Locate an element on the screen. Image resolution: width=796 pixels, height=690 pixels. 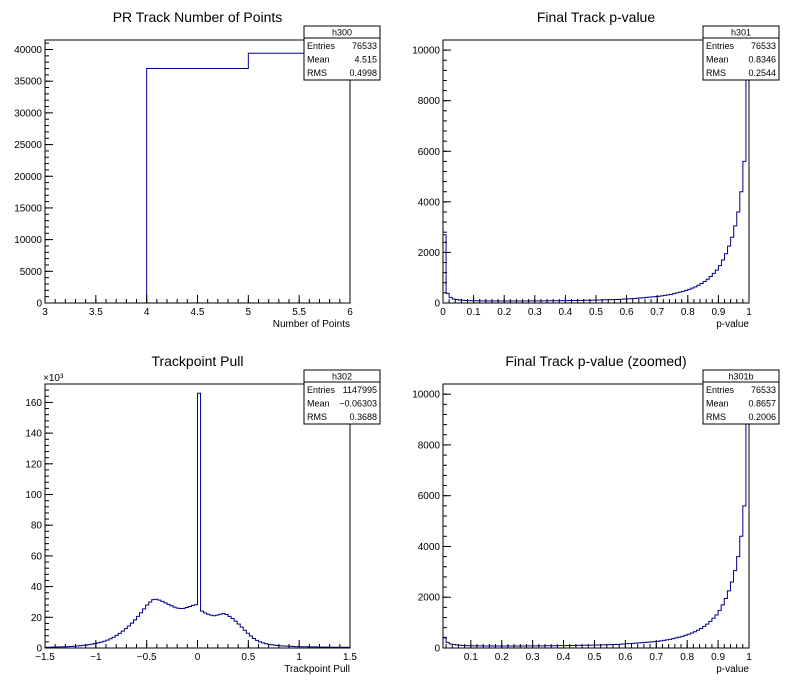
x-tick-label: 0.3 is located at coordinates (533, 657).